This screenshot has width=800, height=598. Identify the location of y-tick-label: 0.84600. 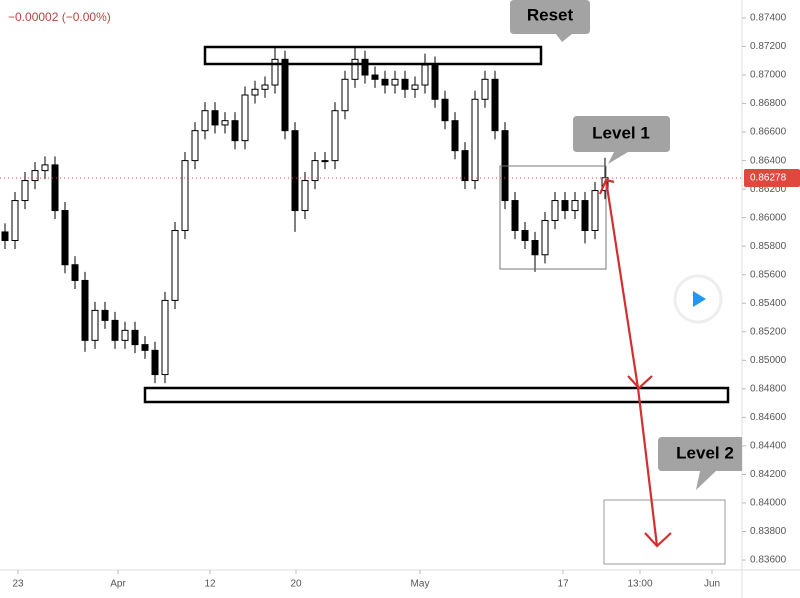
(768, 417).